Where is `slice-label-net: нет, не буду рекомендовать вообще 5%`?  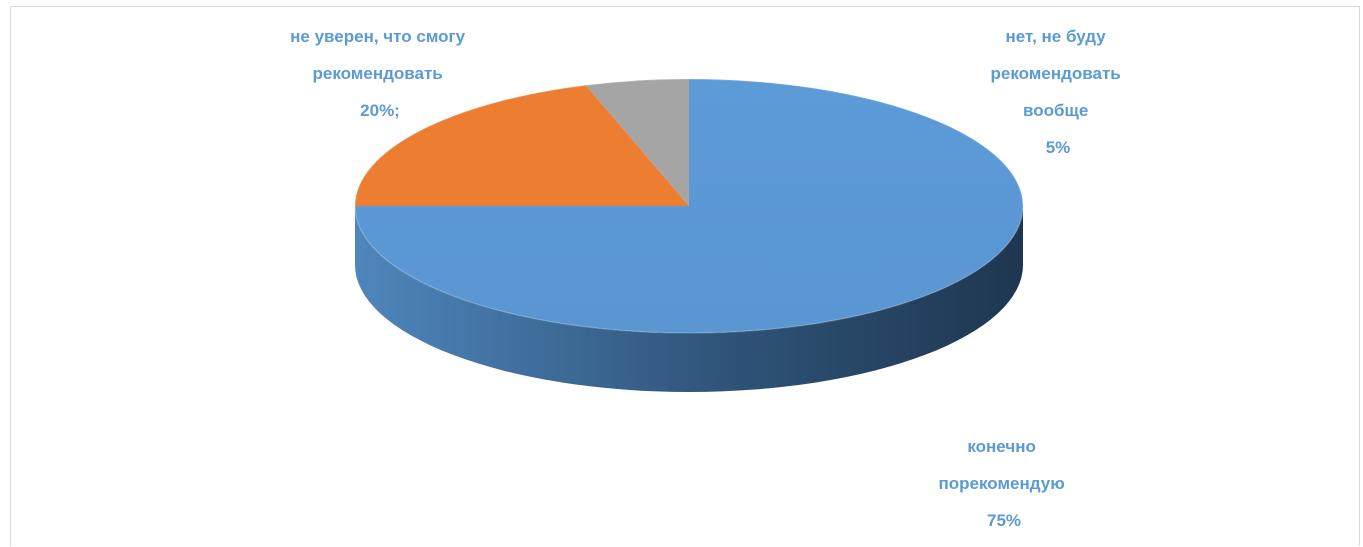
slice-label-net: нет, не буду рекомендовать вообще 5% is located at coordinates (1058, 92).